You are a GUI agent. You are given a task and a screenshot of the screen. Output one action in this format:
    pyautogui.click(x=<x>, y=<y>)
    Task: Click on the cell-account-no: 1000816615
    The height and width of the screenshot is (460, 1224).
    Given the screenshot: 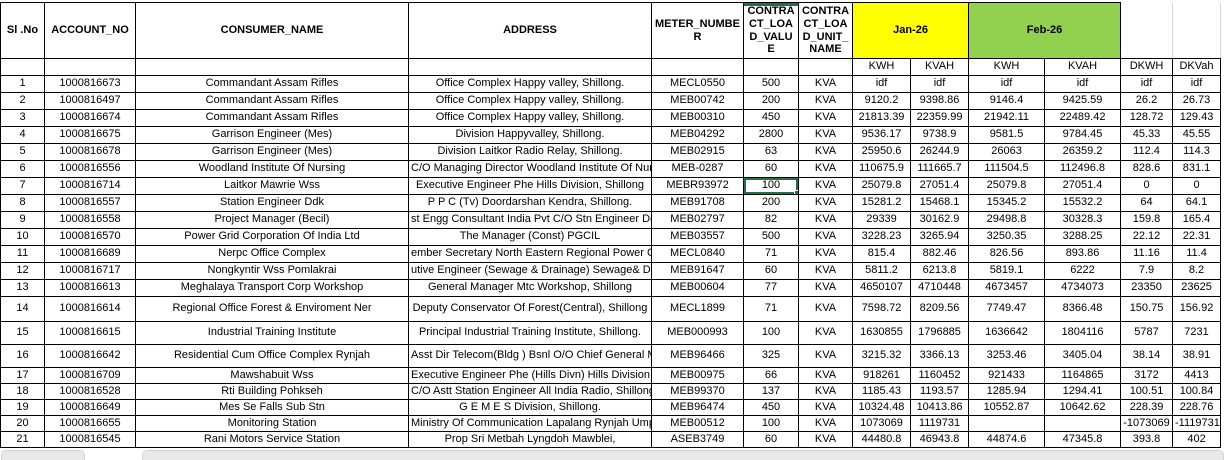 What is the action you would take?
    pyautogui.click(x=90, y=333)
    